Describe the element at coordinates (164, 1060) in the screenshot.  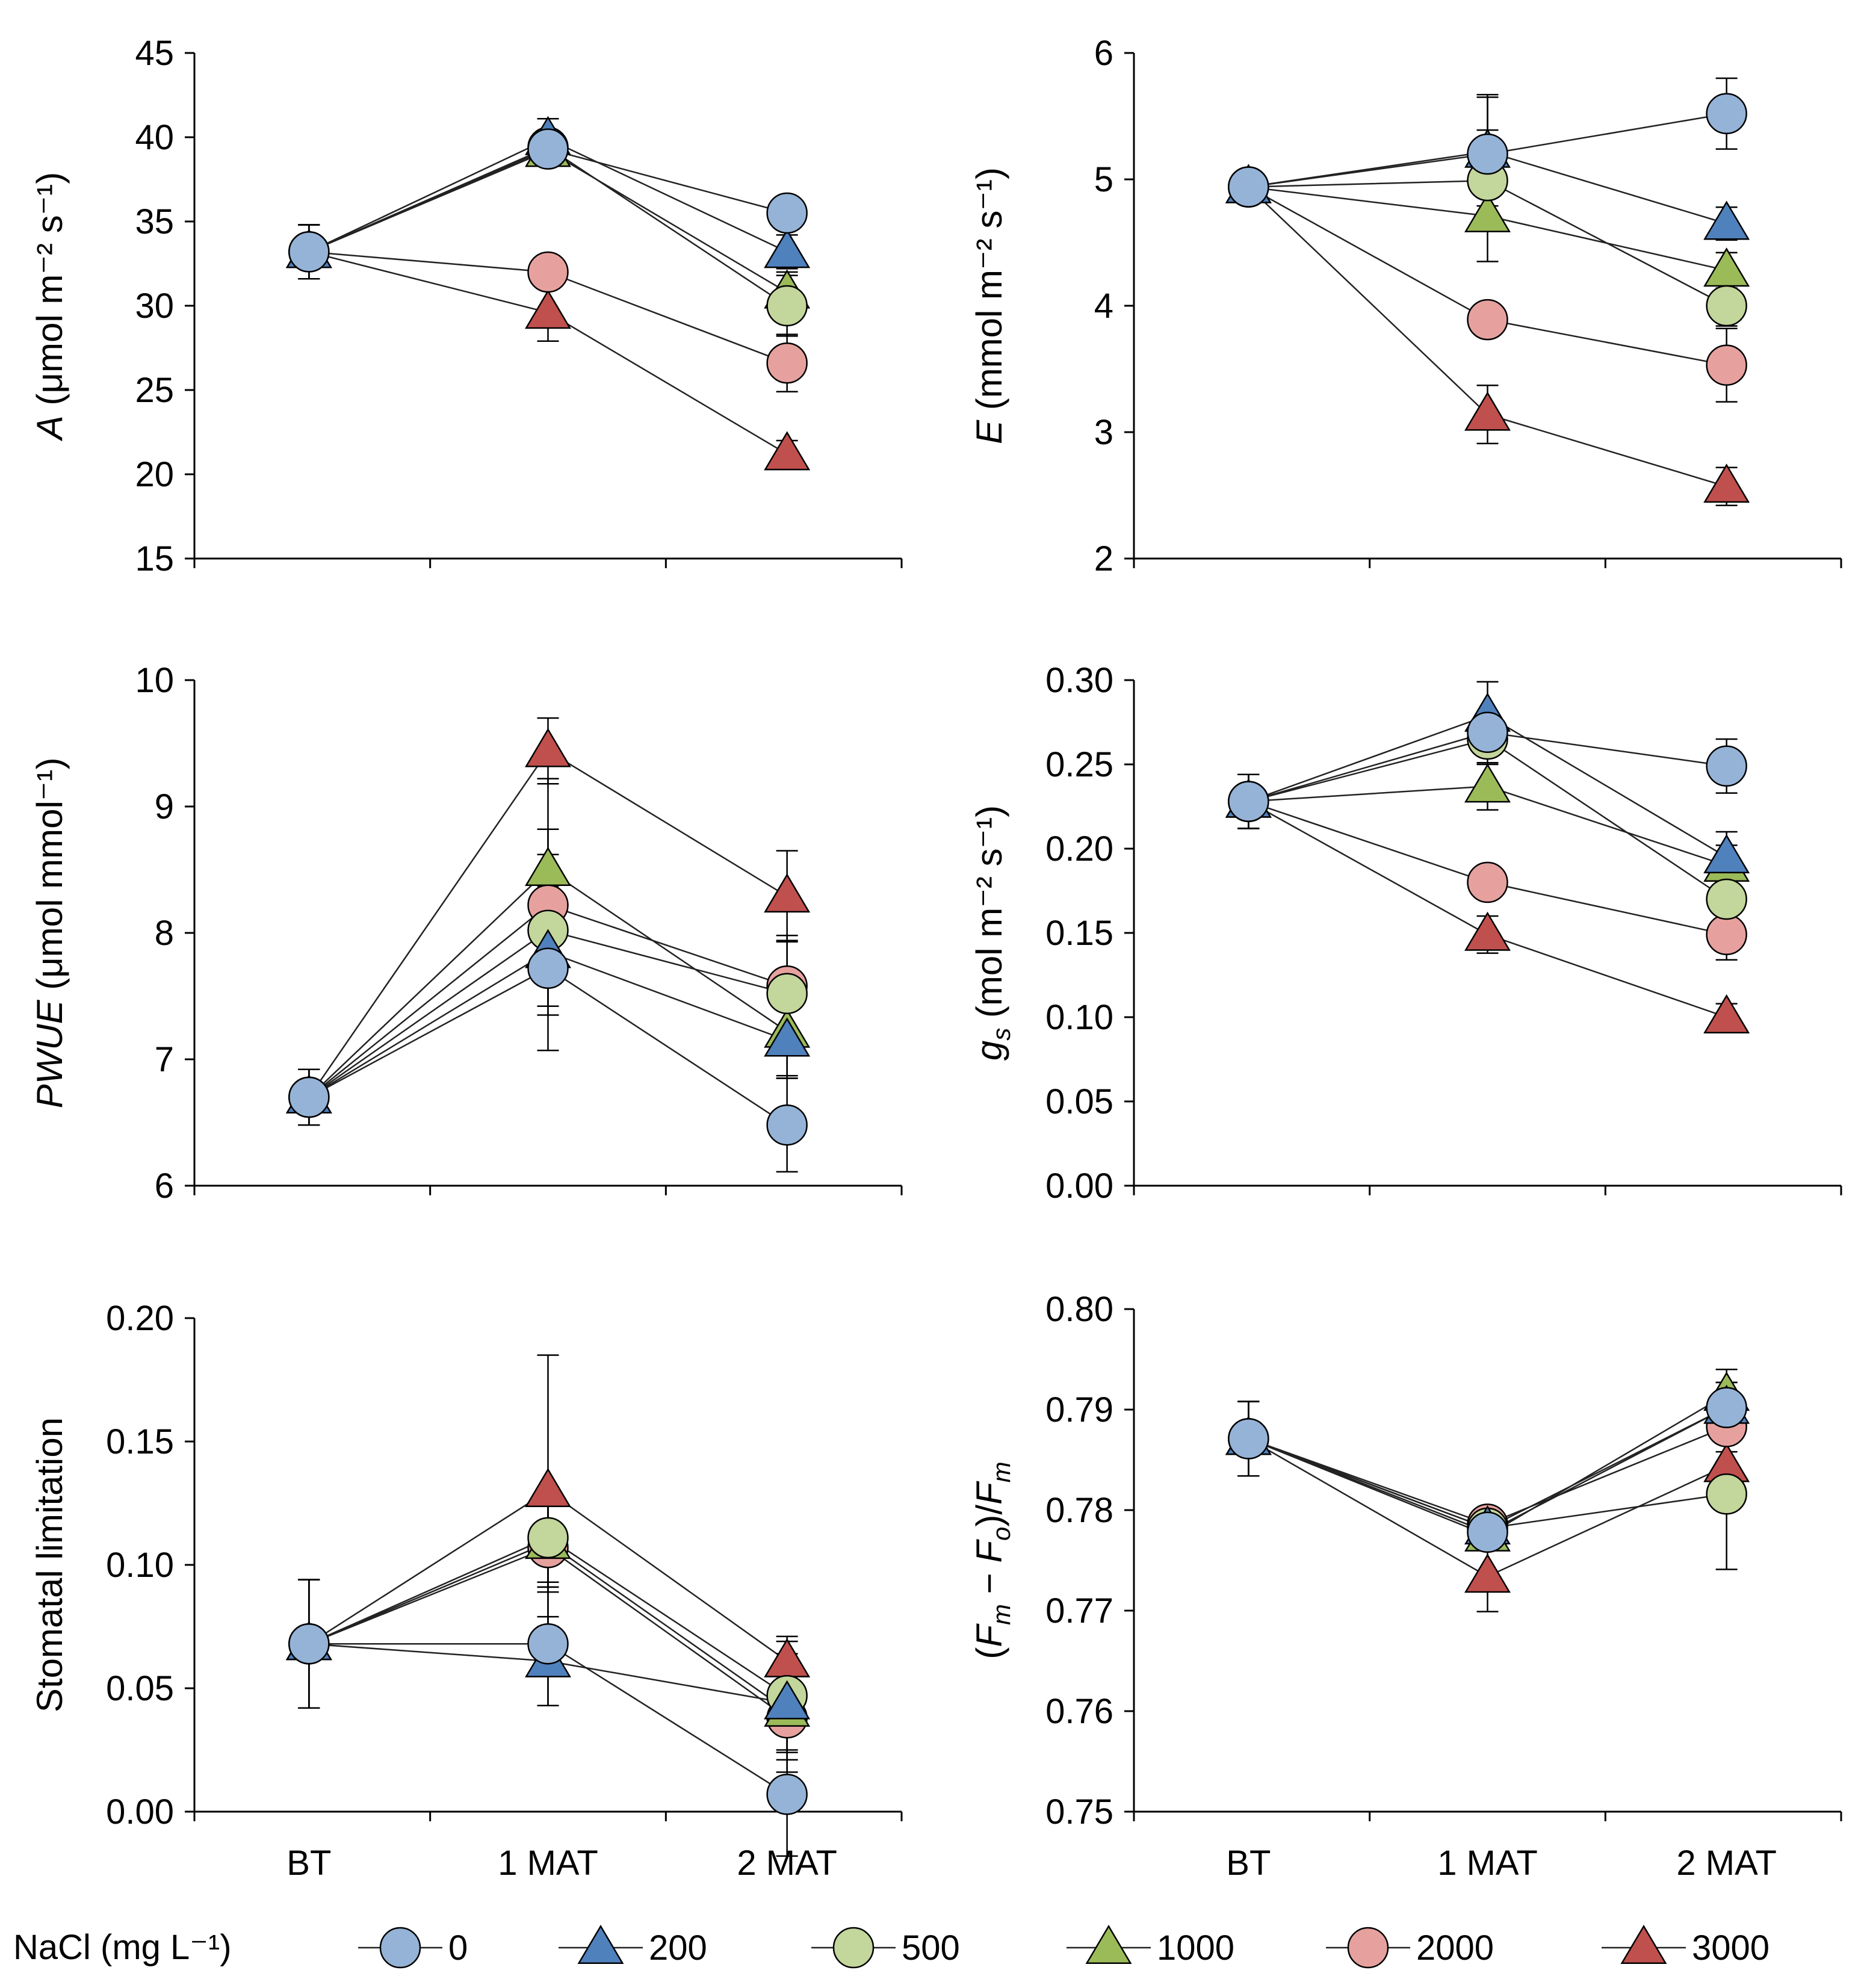
I see `y-tick-label: 7` at that location.